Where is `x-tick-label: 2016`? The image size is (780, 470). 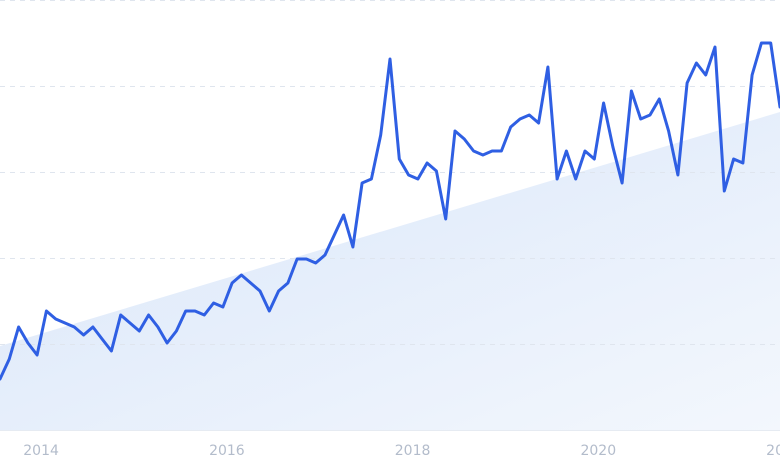
x-tick-label: 2016 is located at coordinates (227, 451).